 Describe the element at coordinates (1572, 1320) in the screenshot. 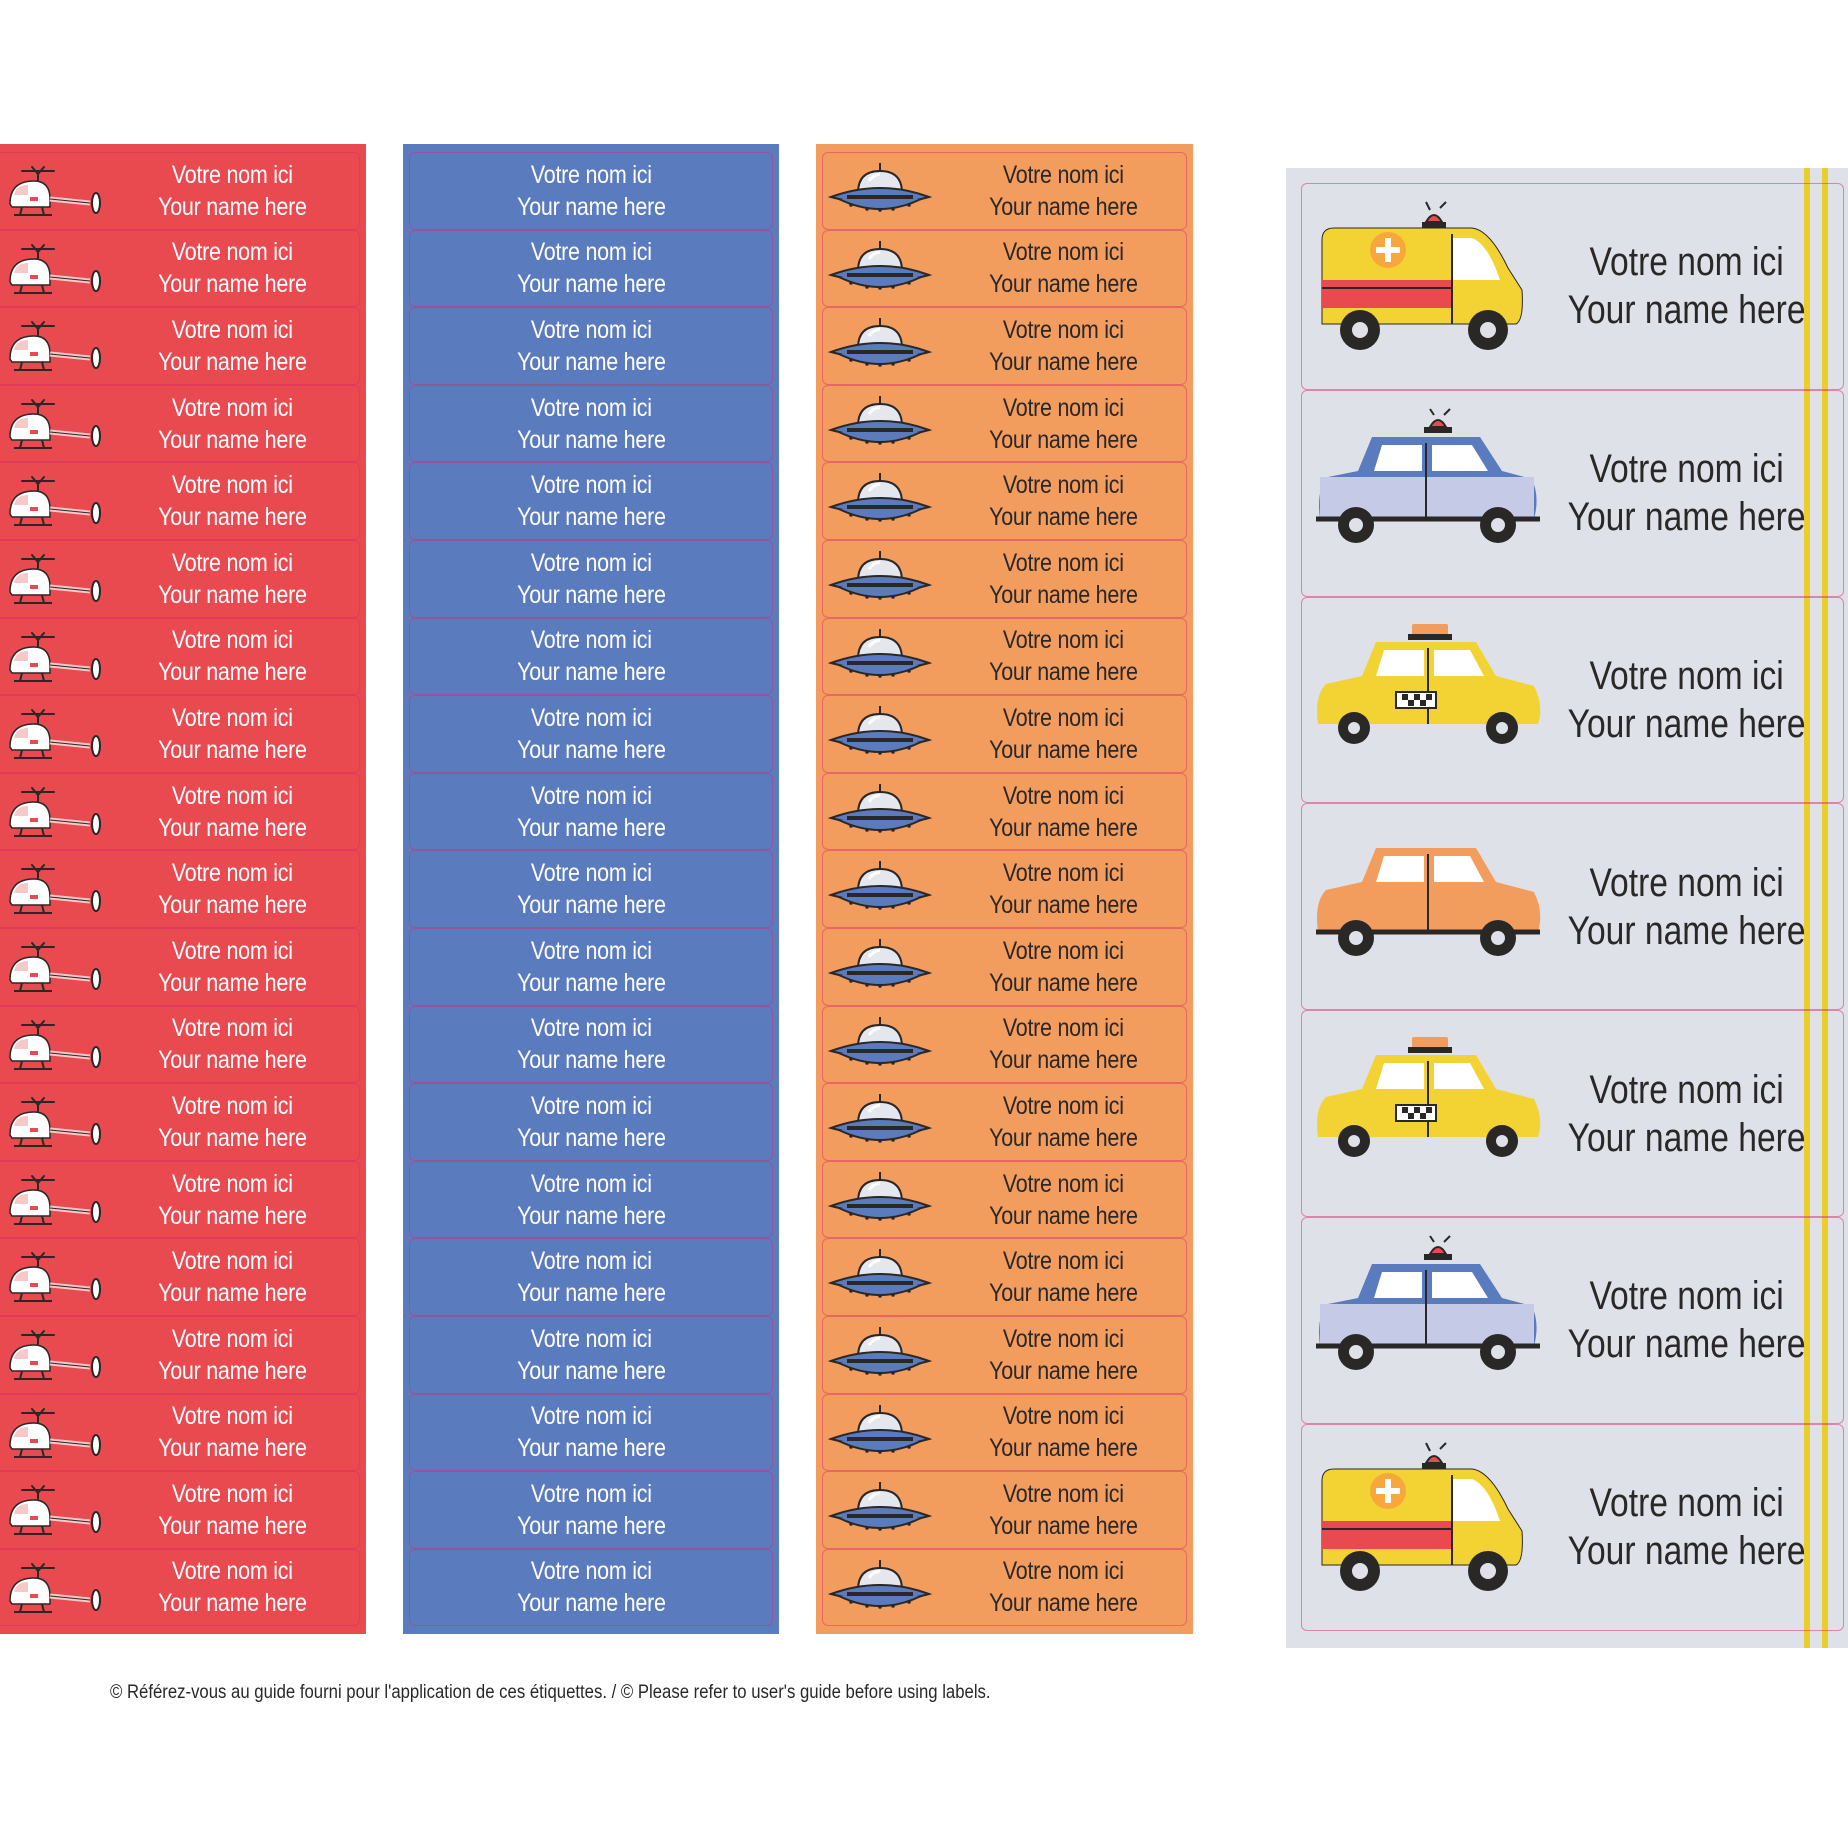

I see `car-name-label: Votre nom ici Your name here` at that location.